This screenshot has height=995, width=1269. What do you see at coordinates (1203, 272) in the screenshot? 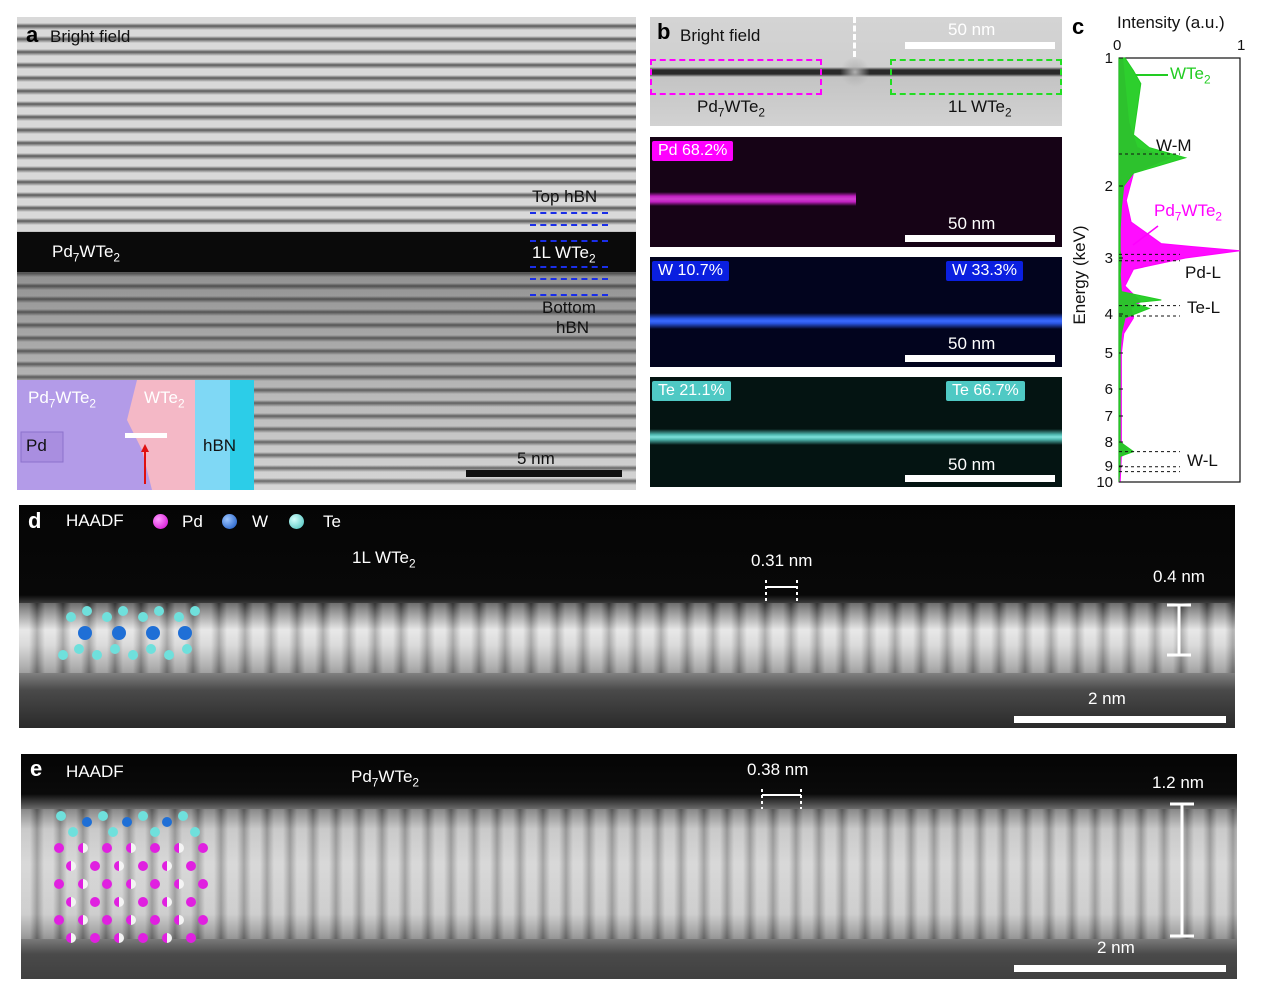
I see `chart-peak-pdl: Pd-L` at bounding box center [1203, 272].